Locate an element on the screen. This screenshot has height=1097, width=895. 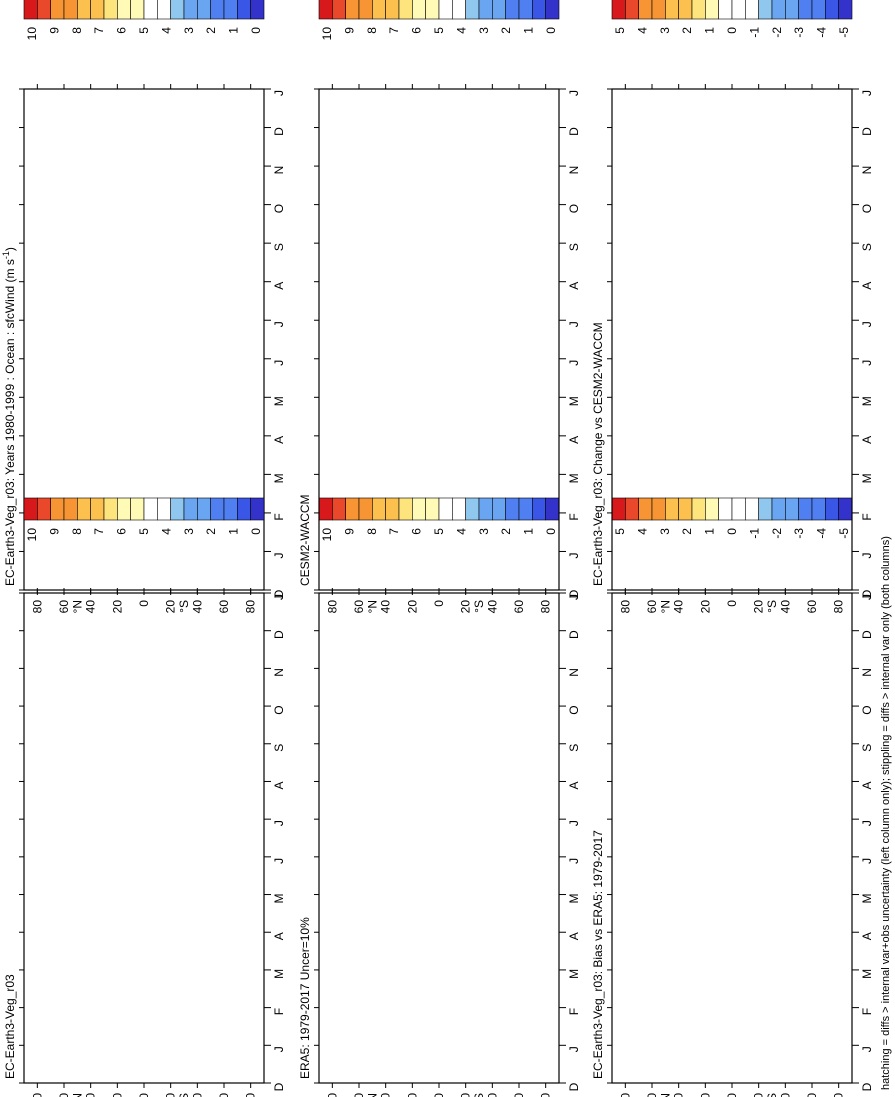
x-tick-label: O is located at coordinates (279, 208).